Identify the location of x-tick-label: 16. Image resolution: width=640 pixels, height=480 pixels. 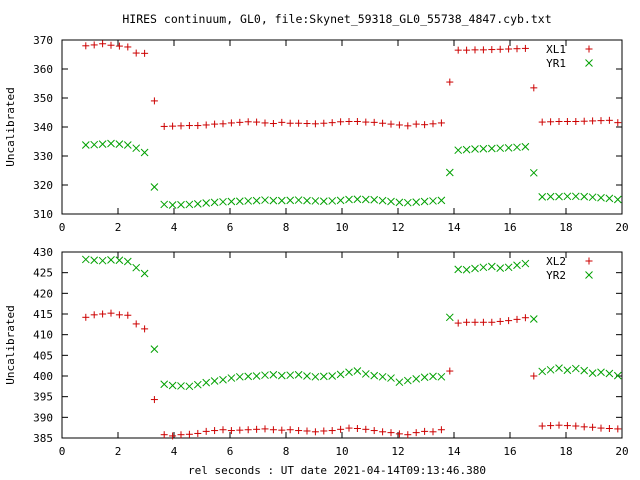
(509, 451).